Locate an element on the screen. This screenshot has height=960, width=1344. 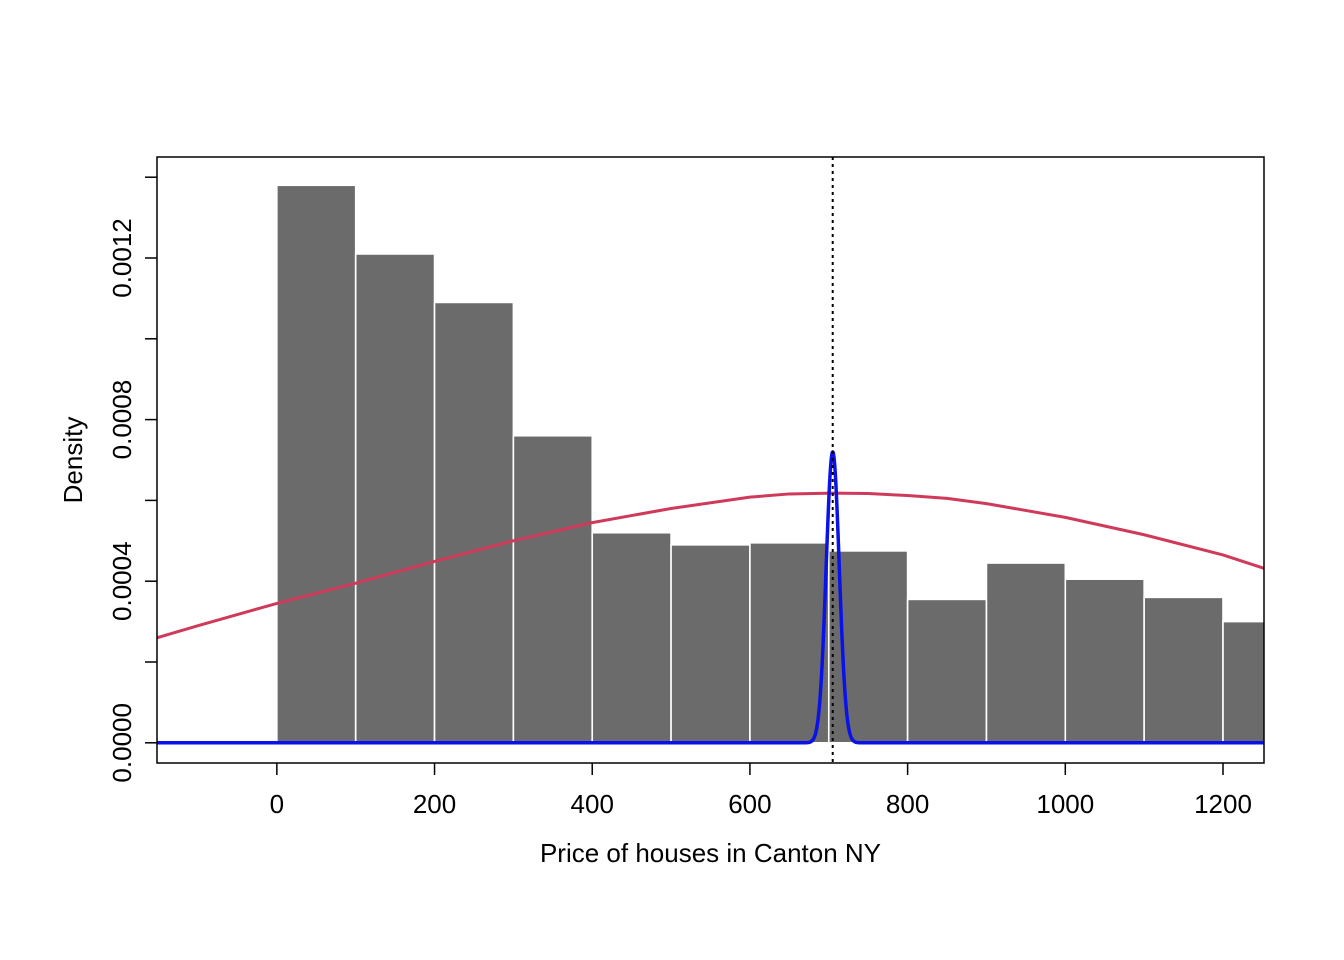
y-tick-label: 0.0000 is located at coordinates (122, 743).